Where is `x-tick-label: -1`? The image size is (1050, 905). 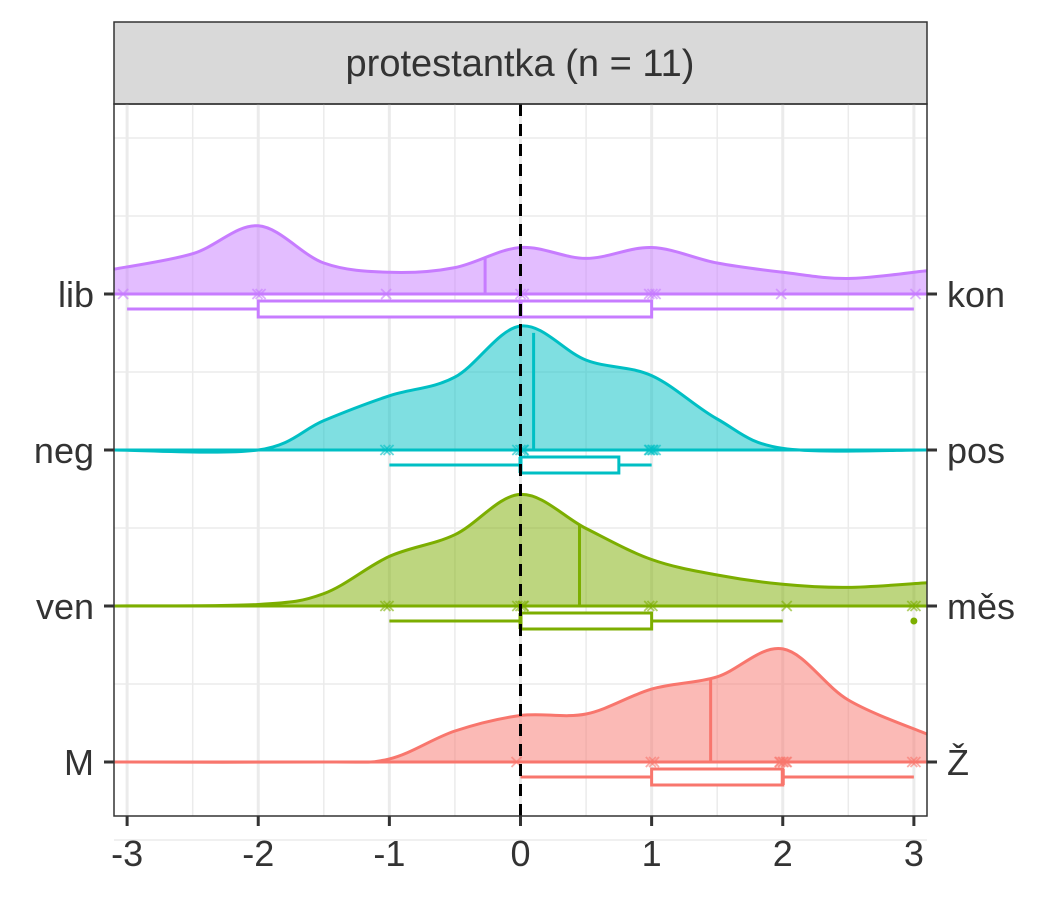
x-tick-label: -1 is located at coordinates (389, 853).